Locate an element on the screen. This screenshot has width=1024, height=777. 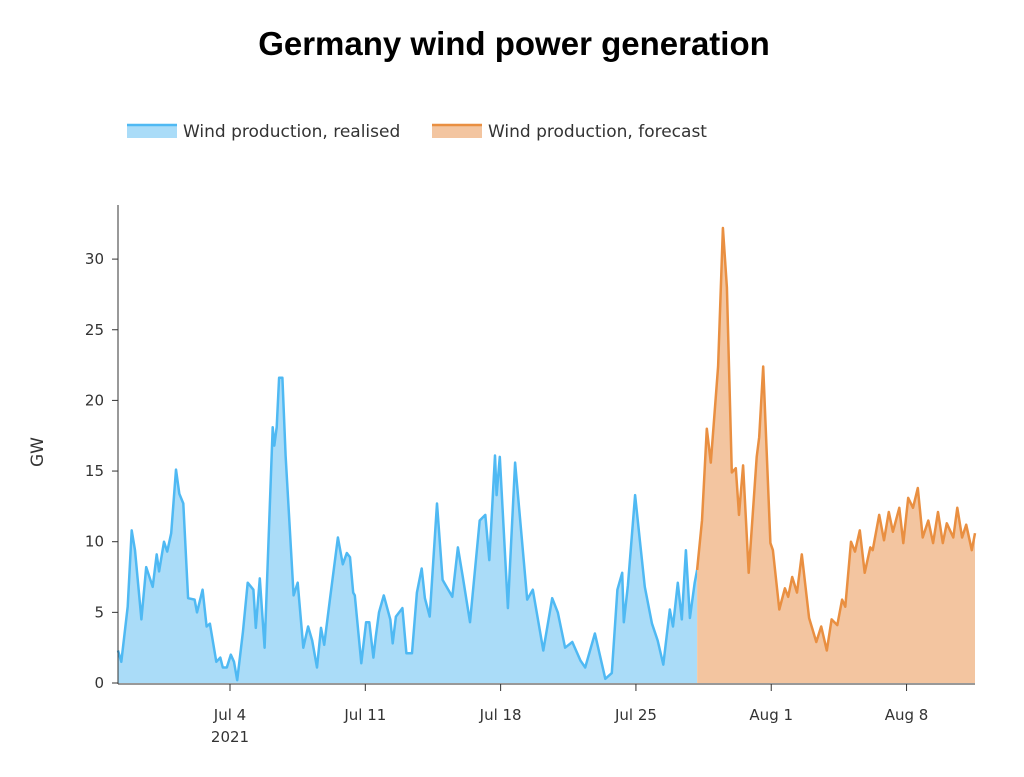
y-tick-label: 0 is located at coordinates (99, 683).